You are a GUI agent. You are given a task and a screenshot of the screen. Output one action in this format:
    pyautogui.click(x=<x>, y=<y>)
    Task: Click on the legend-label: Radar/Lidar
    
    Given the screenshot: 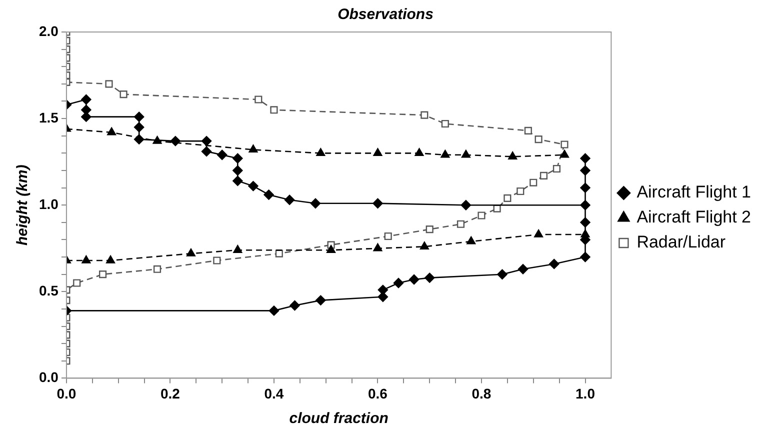 What is the action you would take?
    pyautogui.click(x=681, y=242)
    